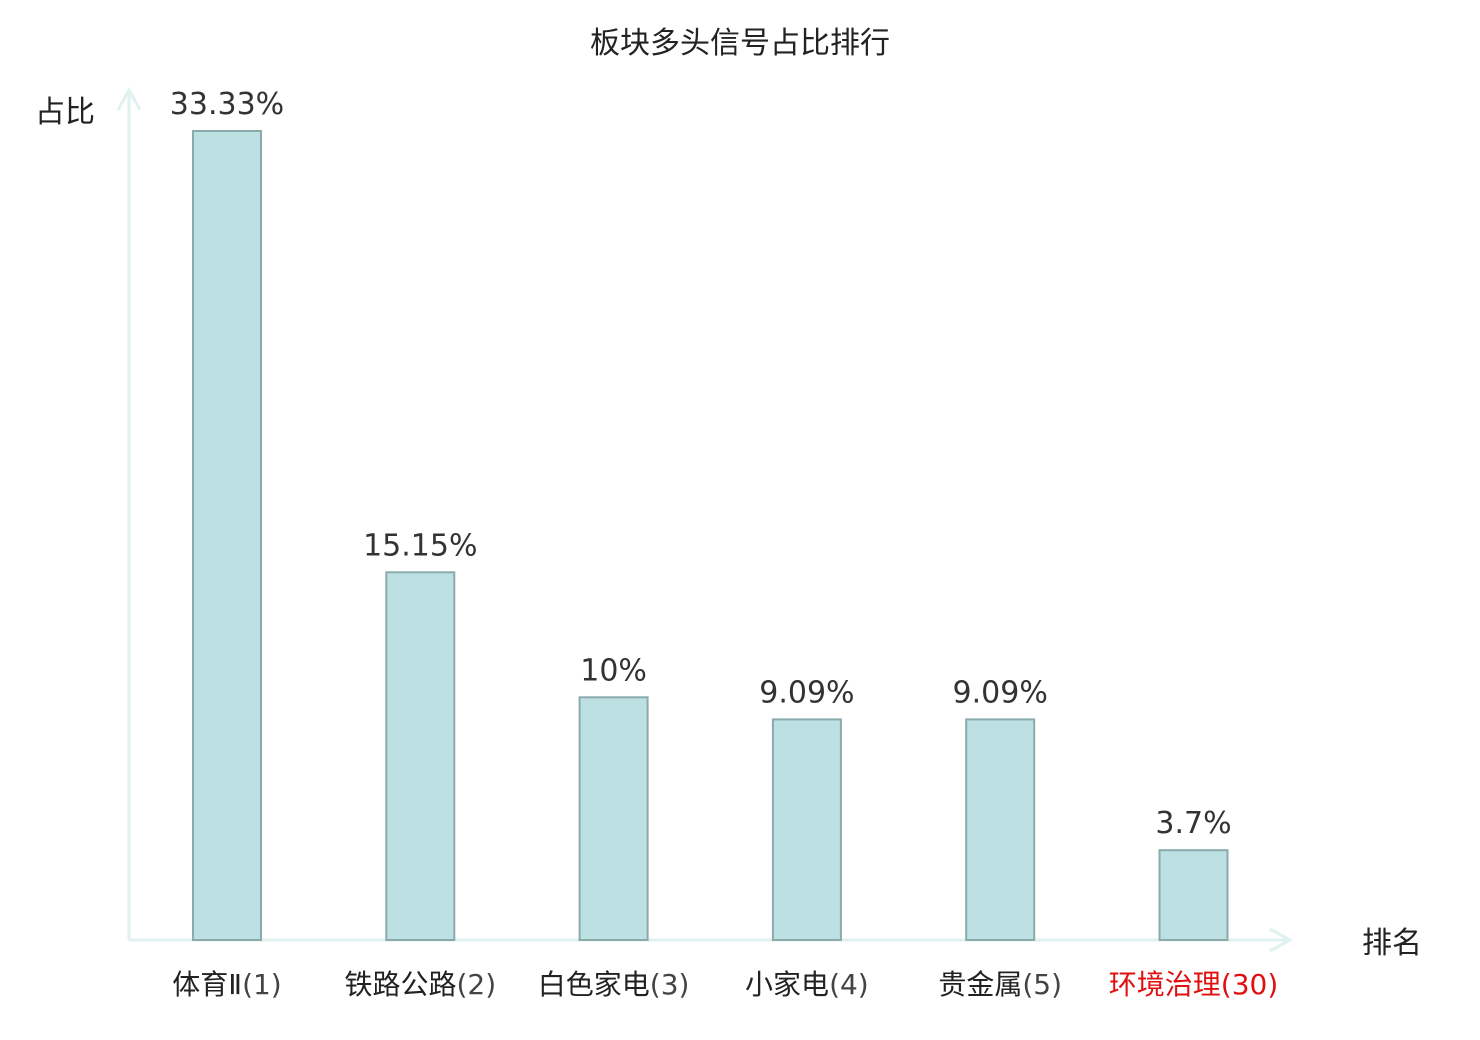 Image resolution: width=1480 pixels, height=1040 pixels. What do you see at coordinates (420, 545) in the screenshot?
I see `value-label-2: 15.15%` at bounding box center [420, 545].